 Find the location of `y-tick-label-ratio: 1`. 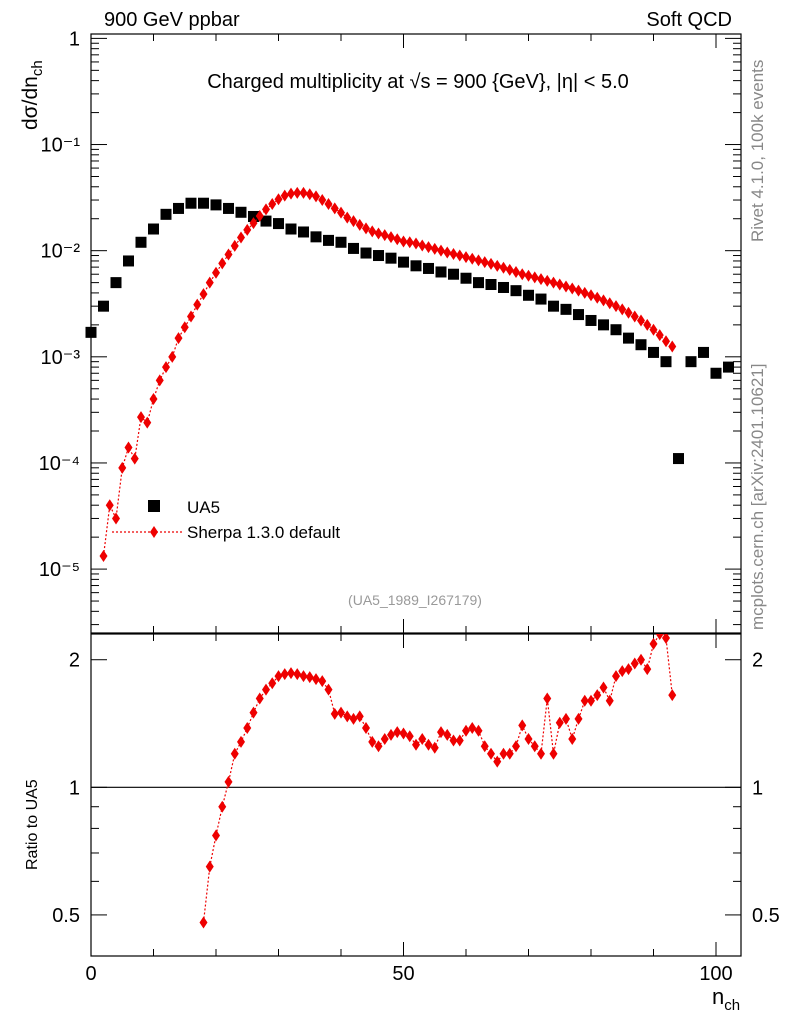

y-tick-label-ratio: 1 is located at coordinates (74, 788).